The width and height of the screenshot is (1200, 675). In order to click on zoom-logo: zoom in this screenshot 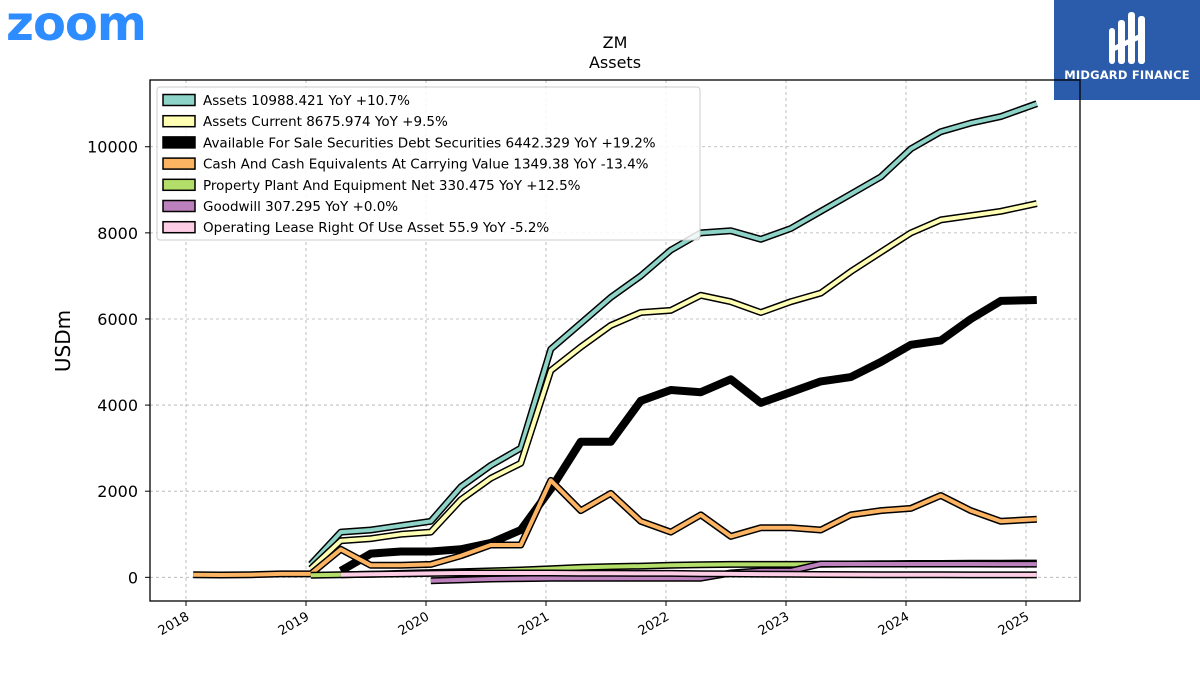, I will do `click(76, 24)`.